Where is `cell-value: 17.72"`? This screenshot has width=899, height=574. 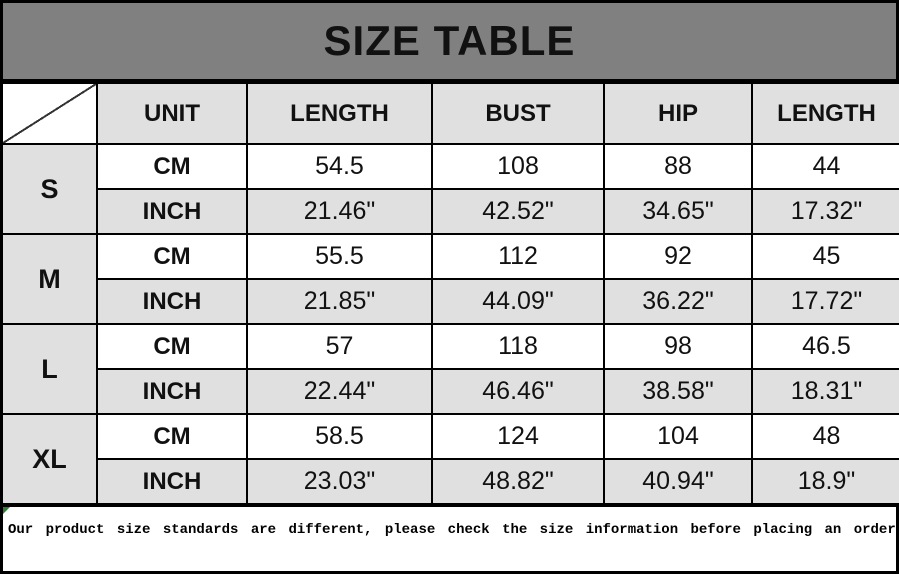 cell-value: 17.72" is located at coordinates (825, 301).